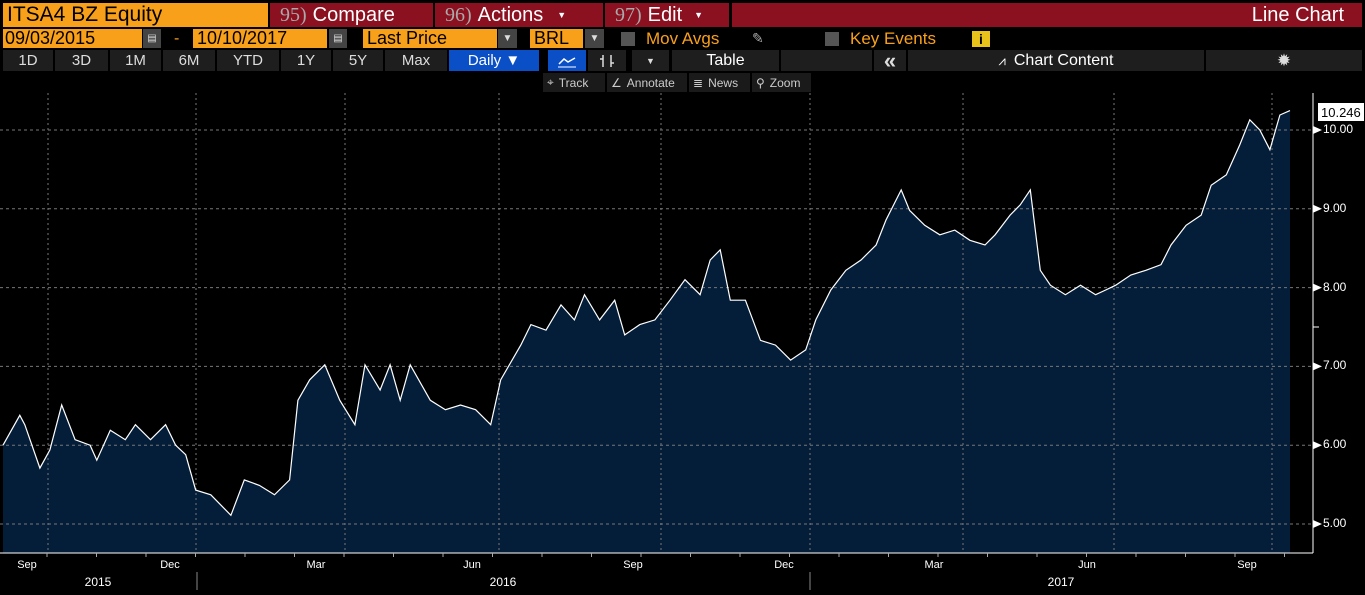 The image size is (1365, 595). I want to click on edit-label: Edit, so click(665, 14).